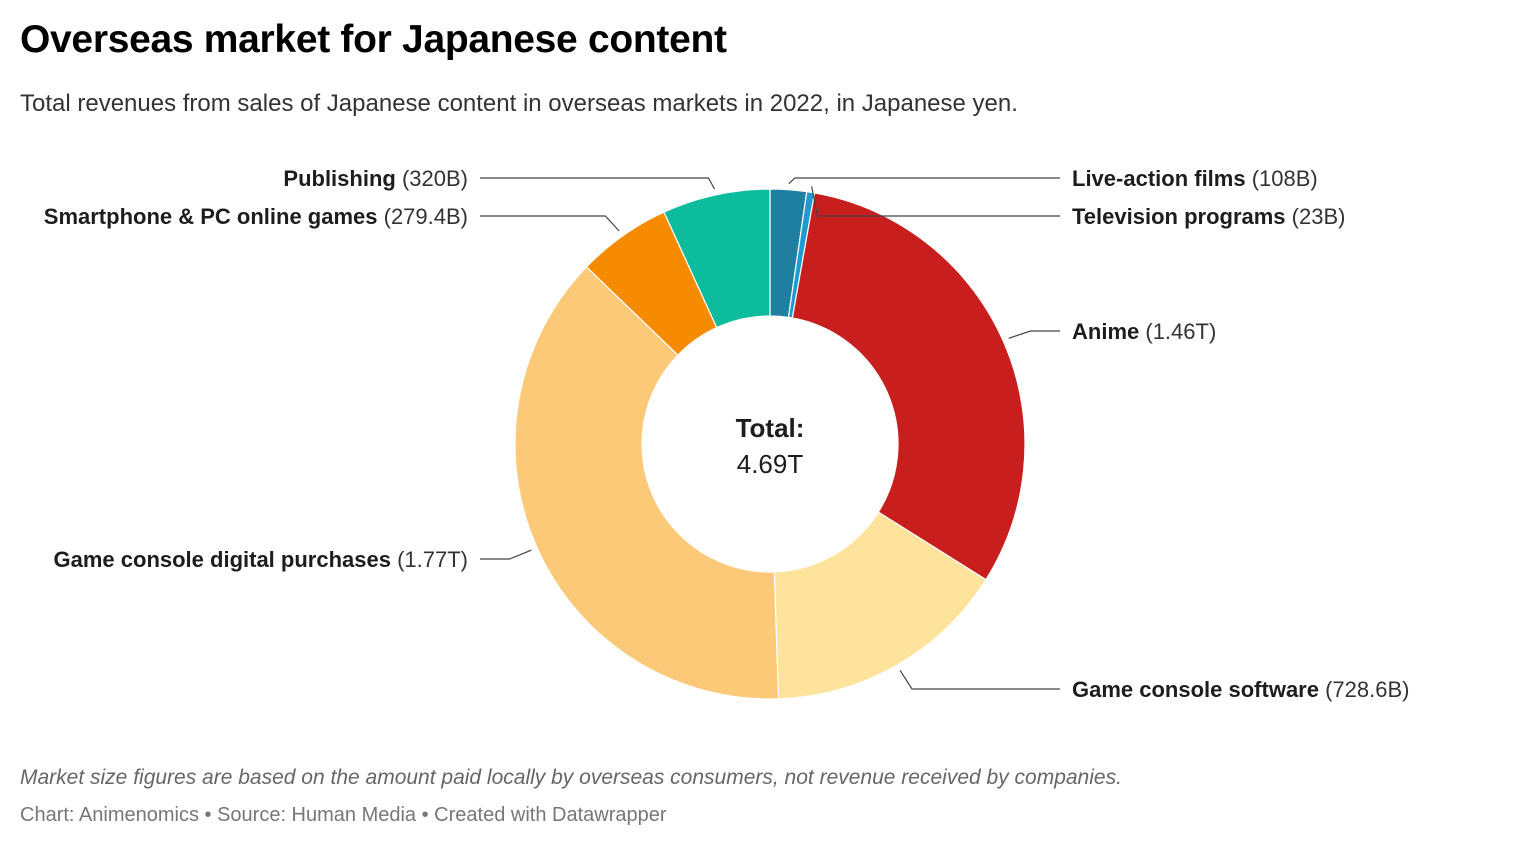 Image resolution: width=1540 pixels, height=850 pixels. I want to click on center-total-value: 4.69T, so click(770, 464).